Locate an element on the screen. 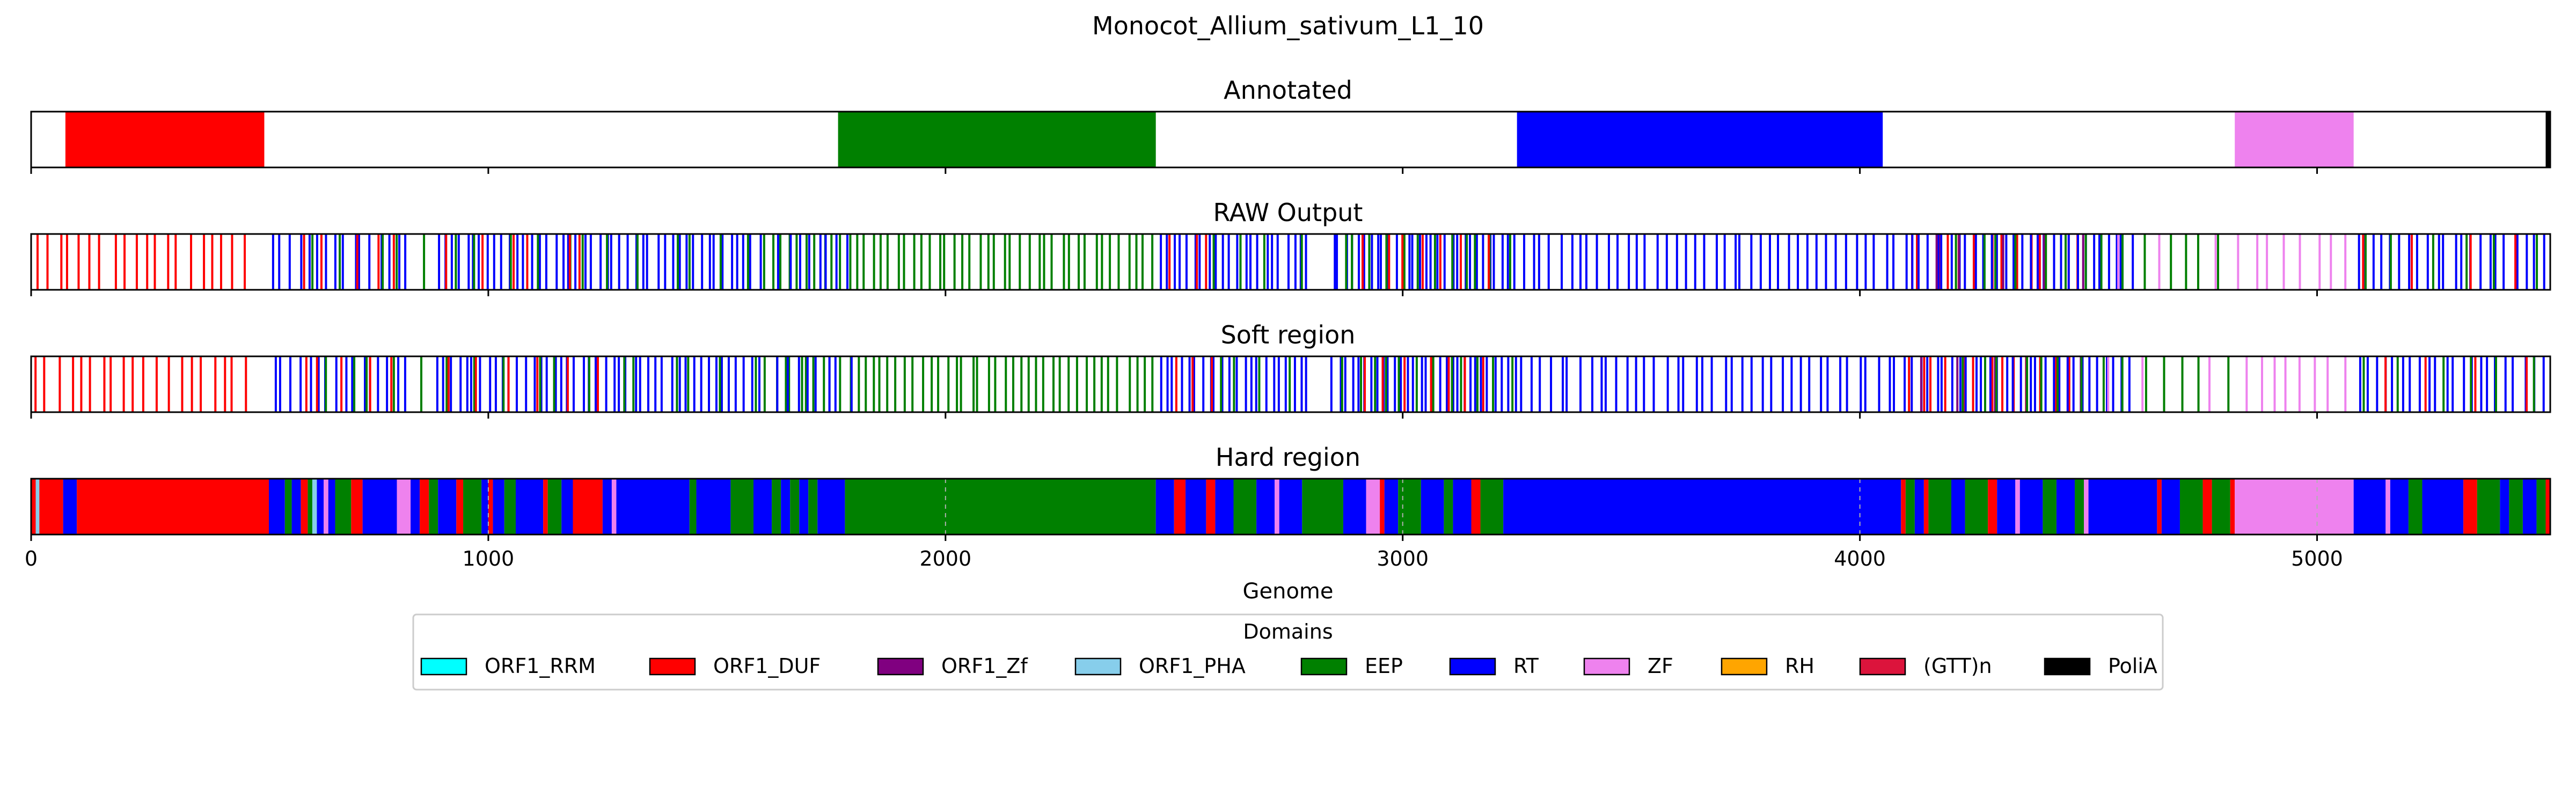 Image resolution: width=2576 pixels, height=805 pixels. legend-label: (GTT)n is located at coordinates (1957, 666).